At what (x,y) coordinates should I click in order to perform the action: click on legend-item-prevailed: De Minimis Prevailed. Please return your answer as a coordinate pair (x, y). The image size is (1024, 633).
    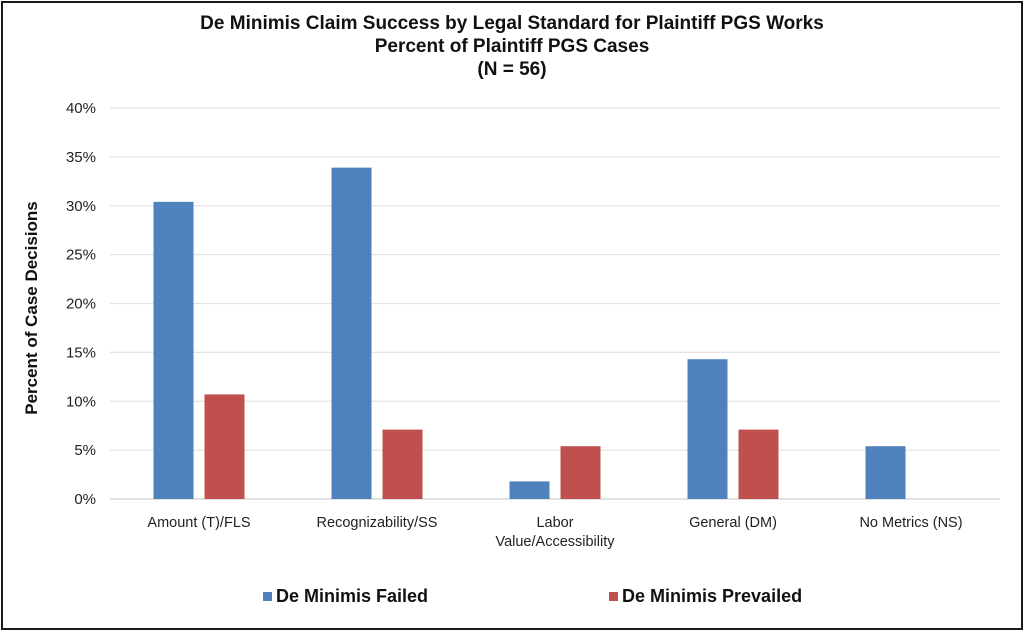
    Looking at the image, I should click on (705, 596).